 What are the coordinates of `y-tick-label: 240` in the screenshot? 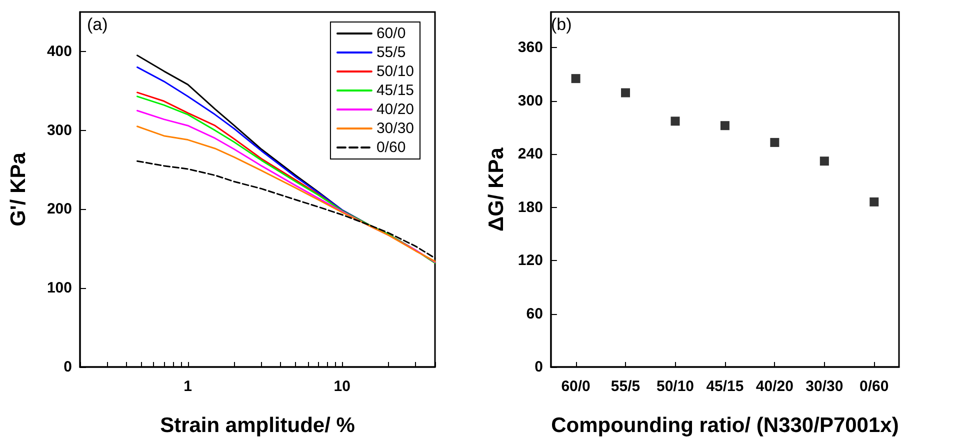 It's located at (530, 154).